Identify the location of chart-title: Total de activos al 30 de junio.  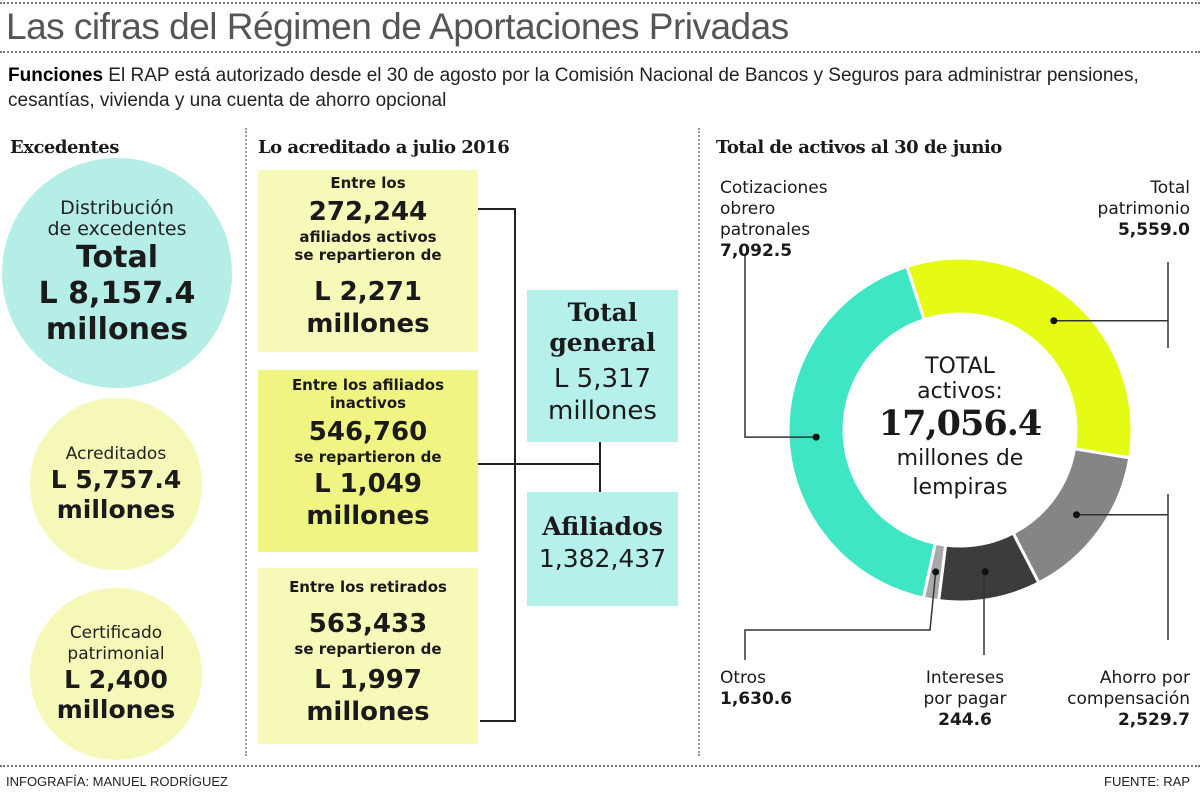
(859, 147).